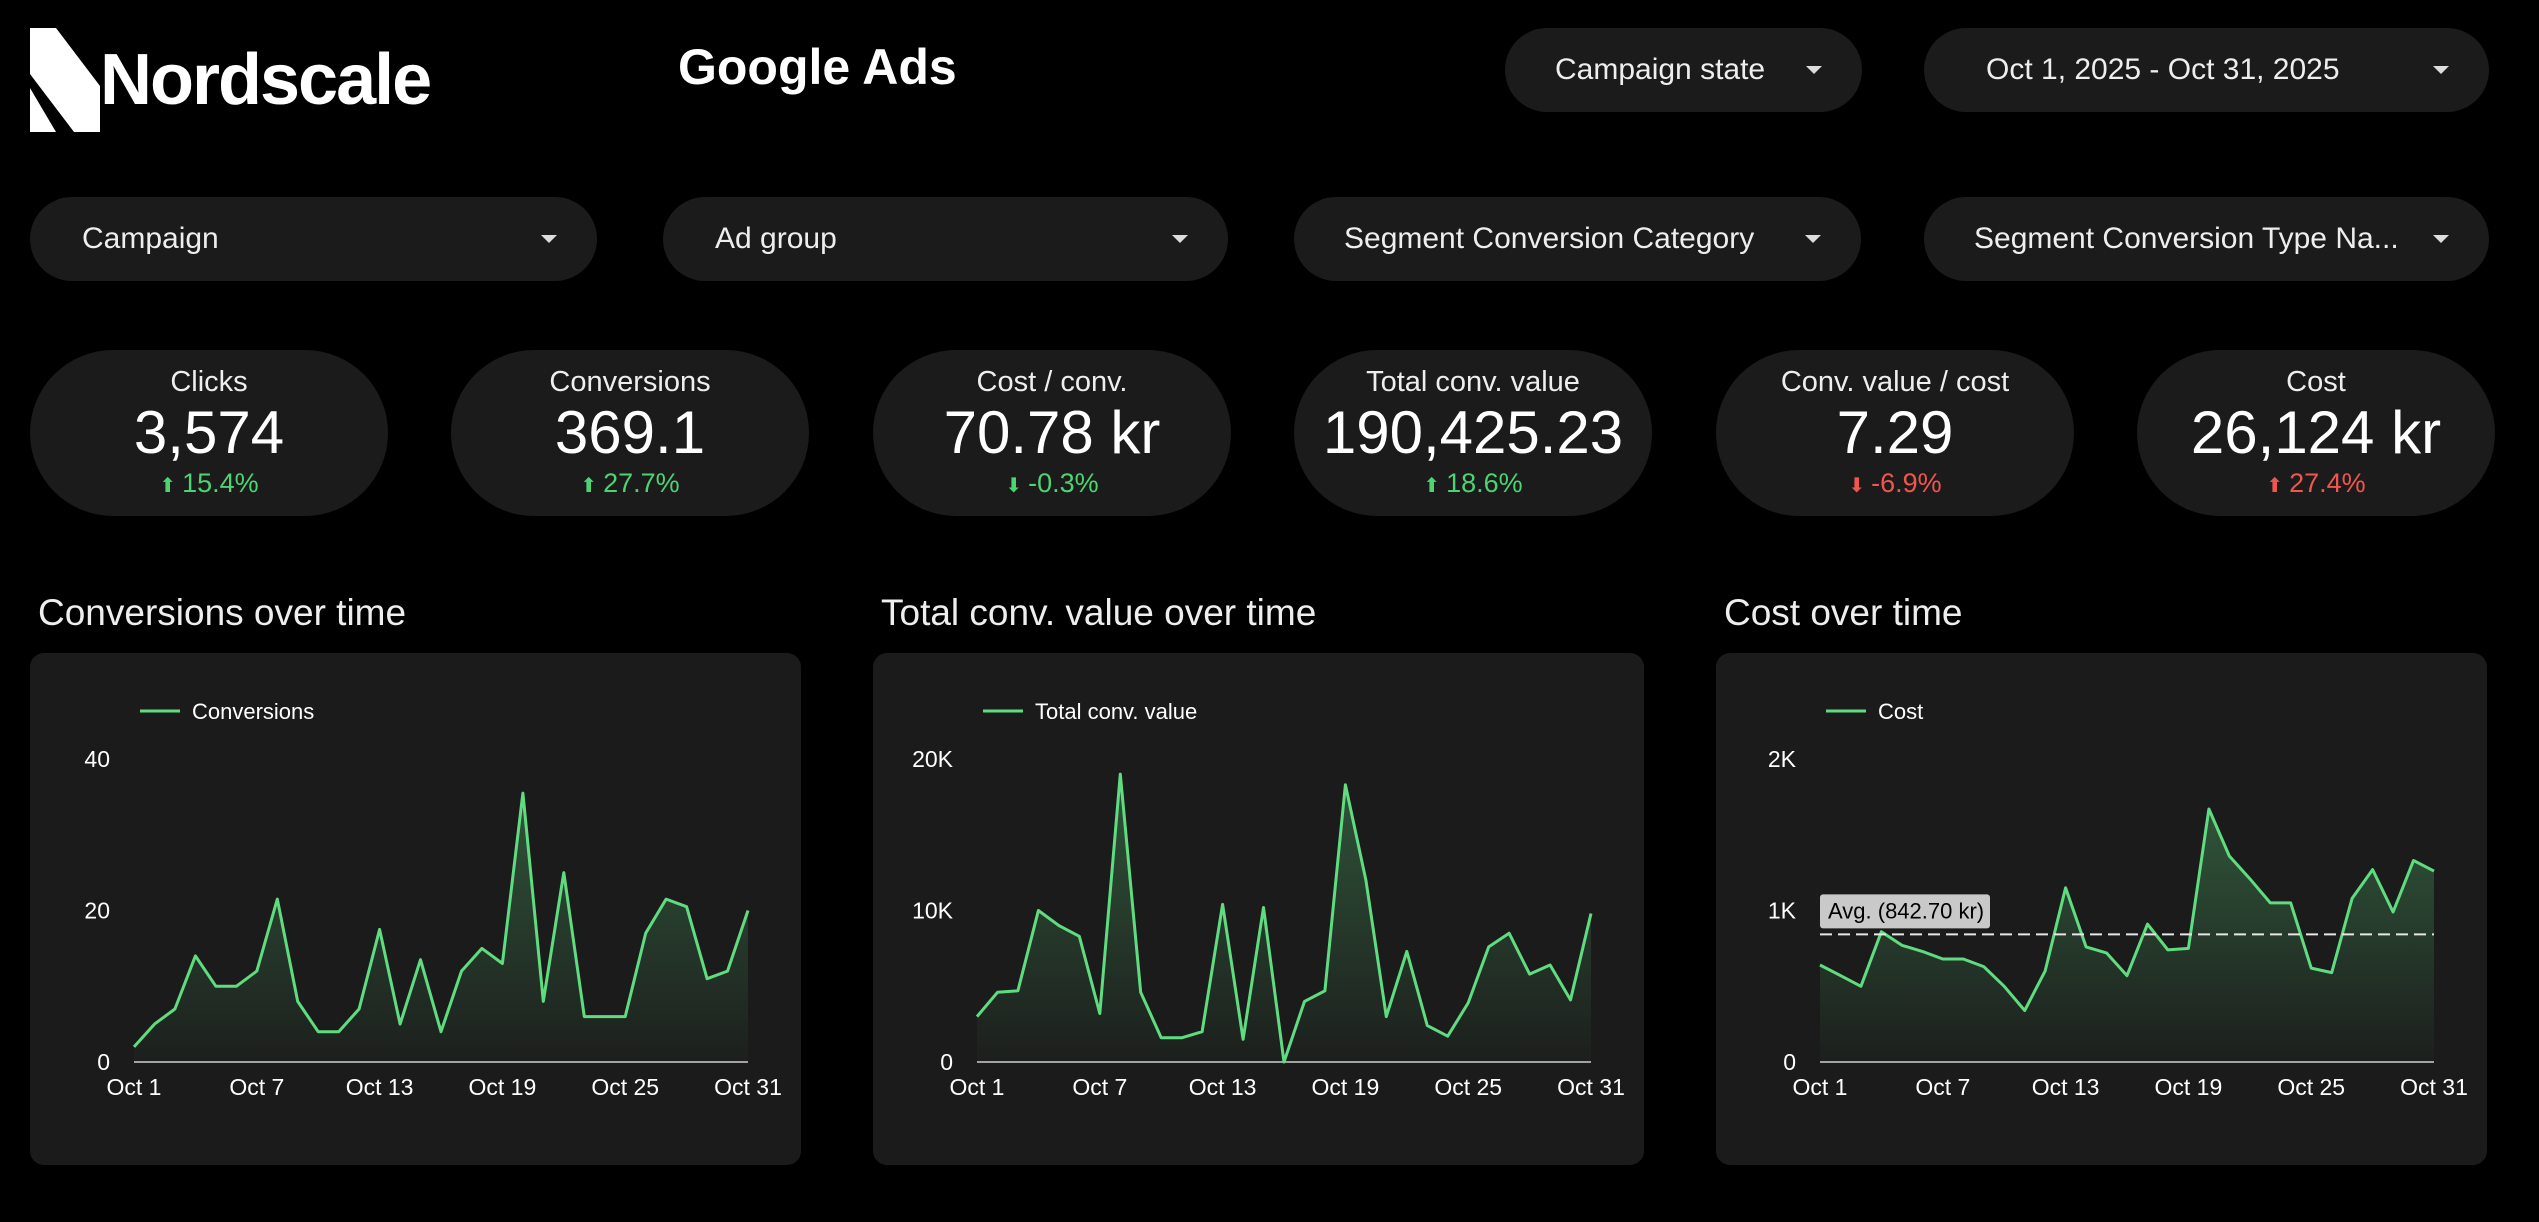 The width and height of the screenshot is (2539, 1222). I want to click on average-label-bg, so click(1905, 911).